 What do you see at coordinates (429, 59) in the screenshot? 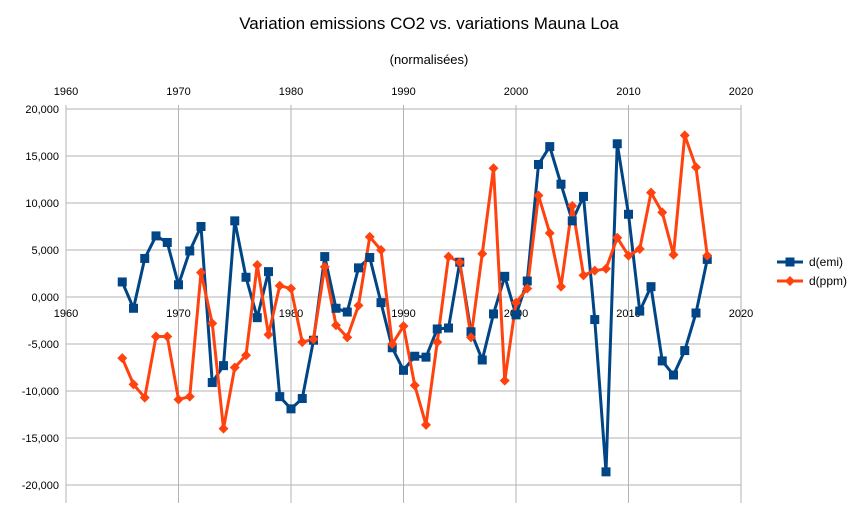
I see `chart-subtitle: (normalisées)` at bounding box center [429, 59].